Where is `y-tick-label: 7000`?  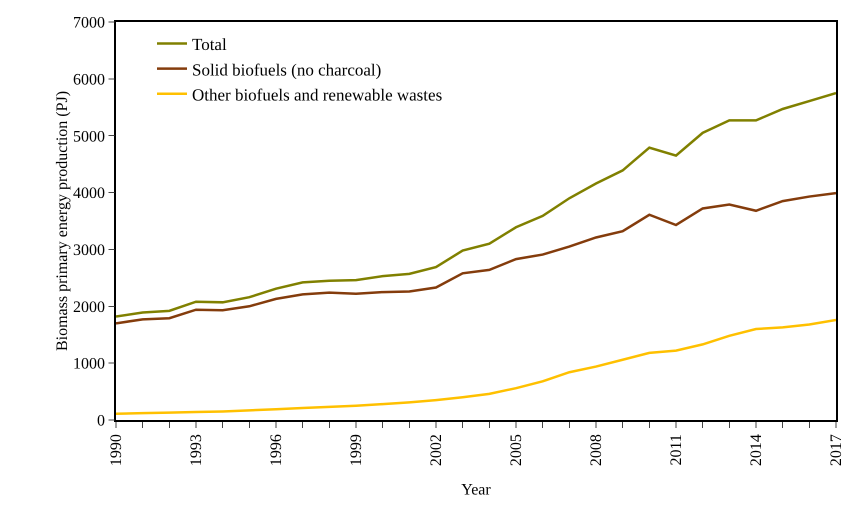
y-tick-label: 7000 is located at coordinates (89, 23).